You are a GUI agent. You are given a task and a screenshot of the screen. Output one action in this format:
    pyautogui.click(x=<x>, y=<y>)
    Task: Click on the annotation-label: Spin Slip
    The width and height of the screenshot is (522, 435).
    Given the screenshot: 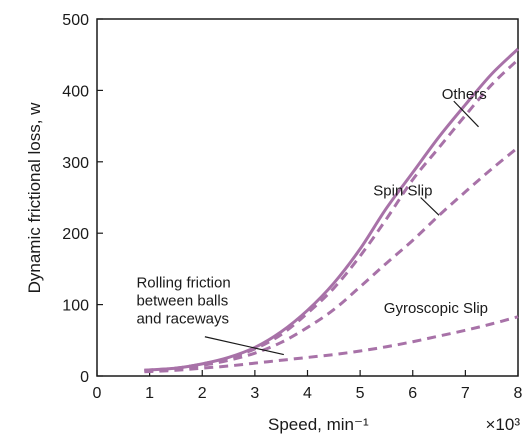 What is the action you would take?
    pyautogui.click(x=402, y=190)
    